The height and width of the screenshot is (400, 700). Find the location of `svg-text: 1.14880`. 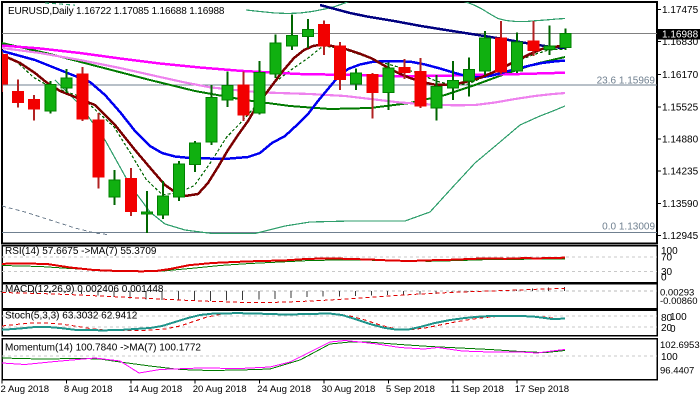

svg-text: 1.14880 is located at coordinates (680, 140).